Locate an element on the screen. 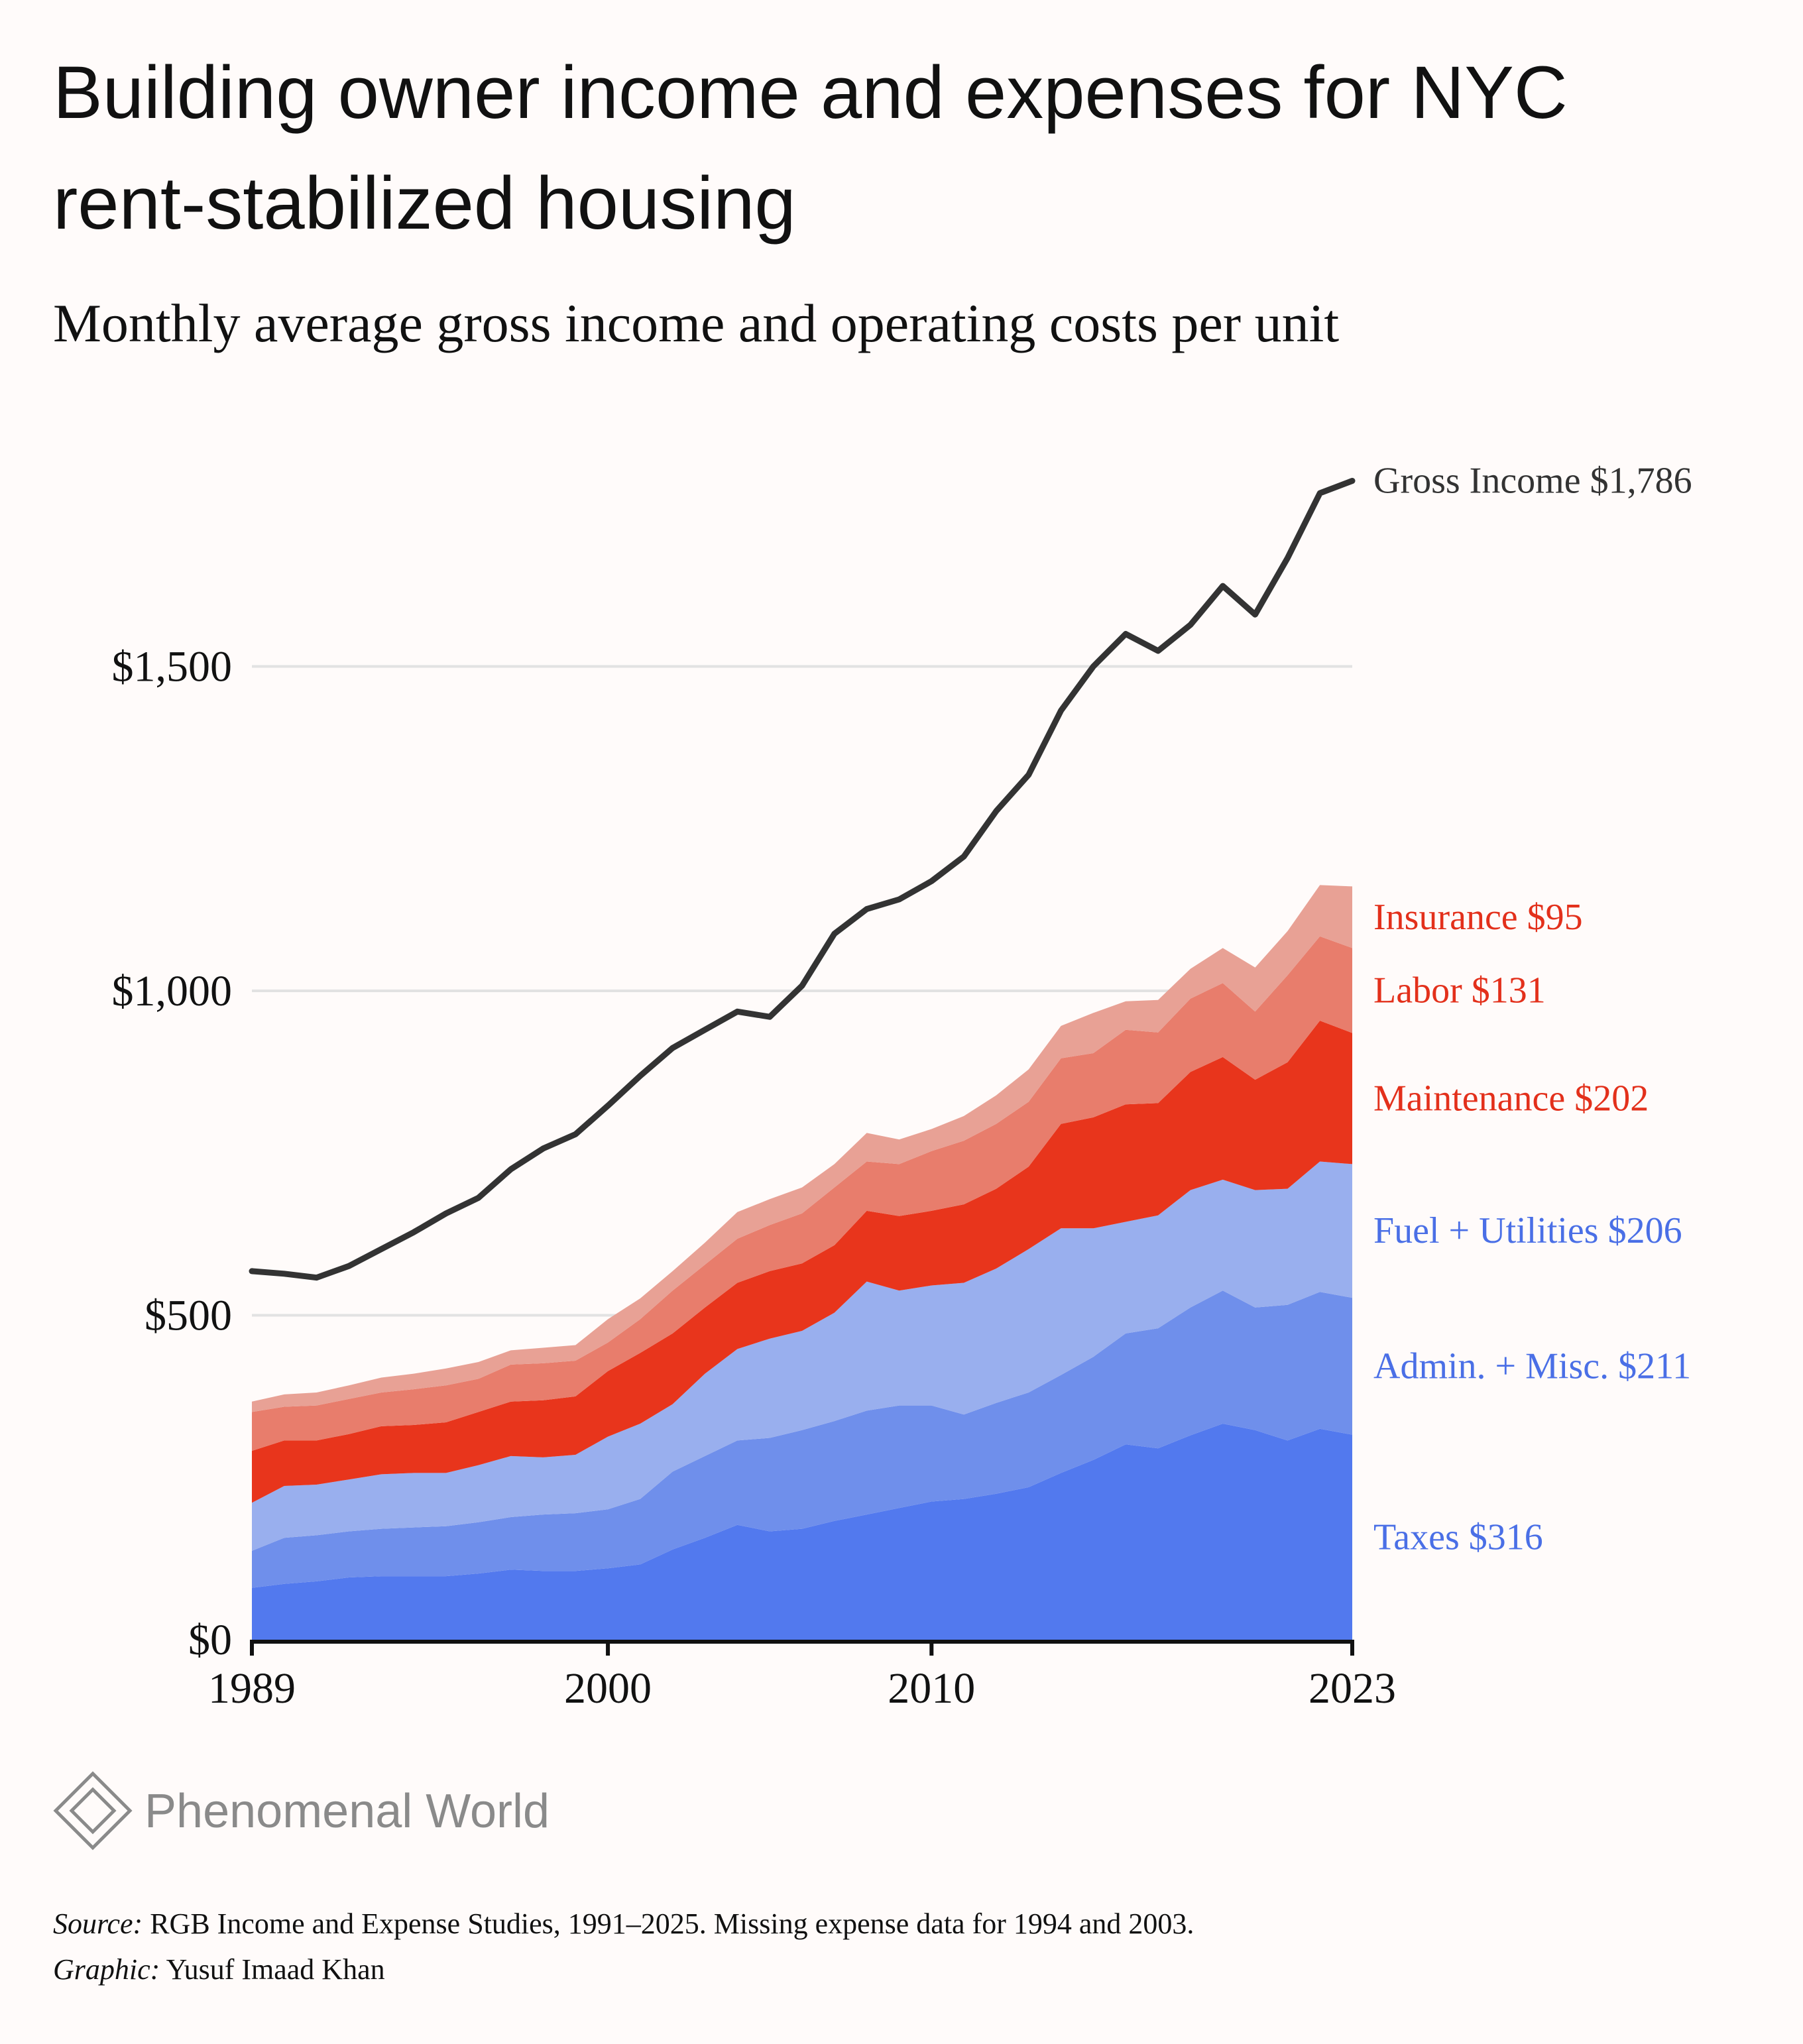 The height and width of the screenshot is (2044, 1803). y-tick-label: $1,500 is located at coordinates (172, 667).